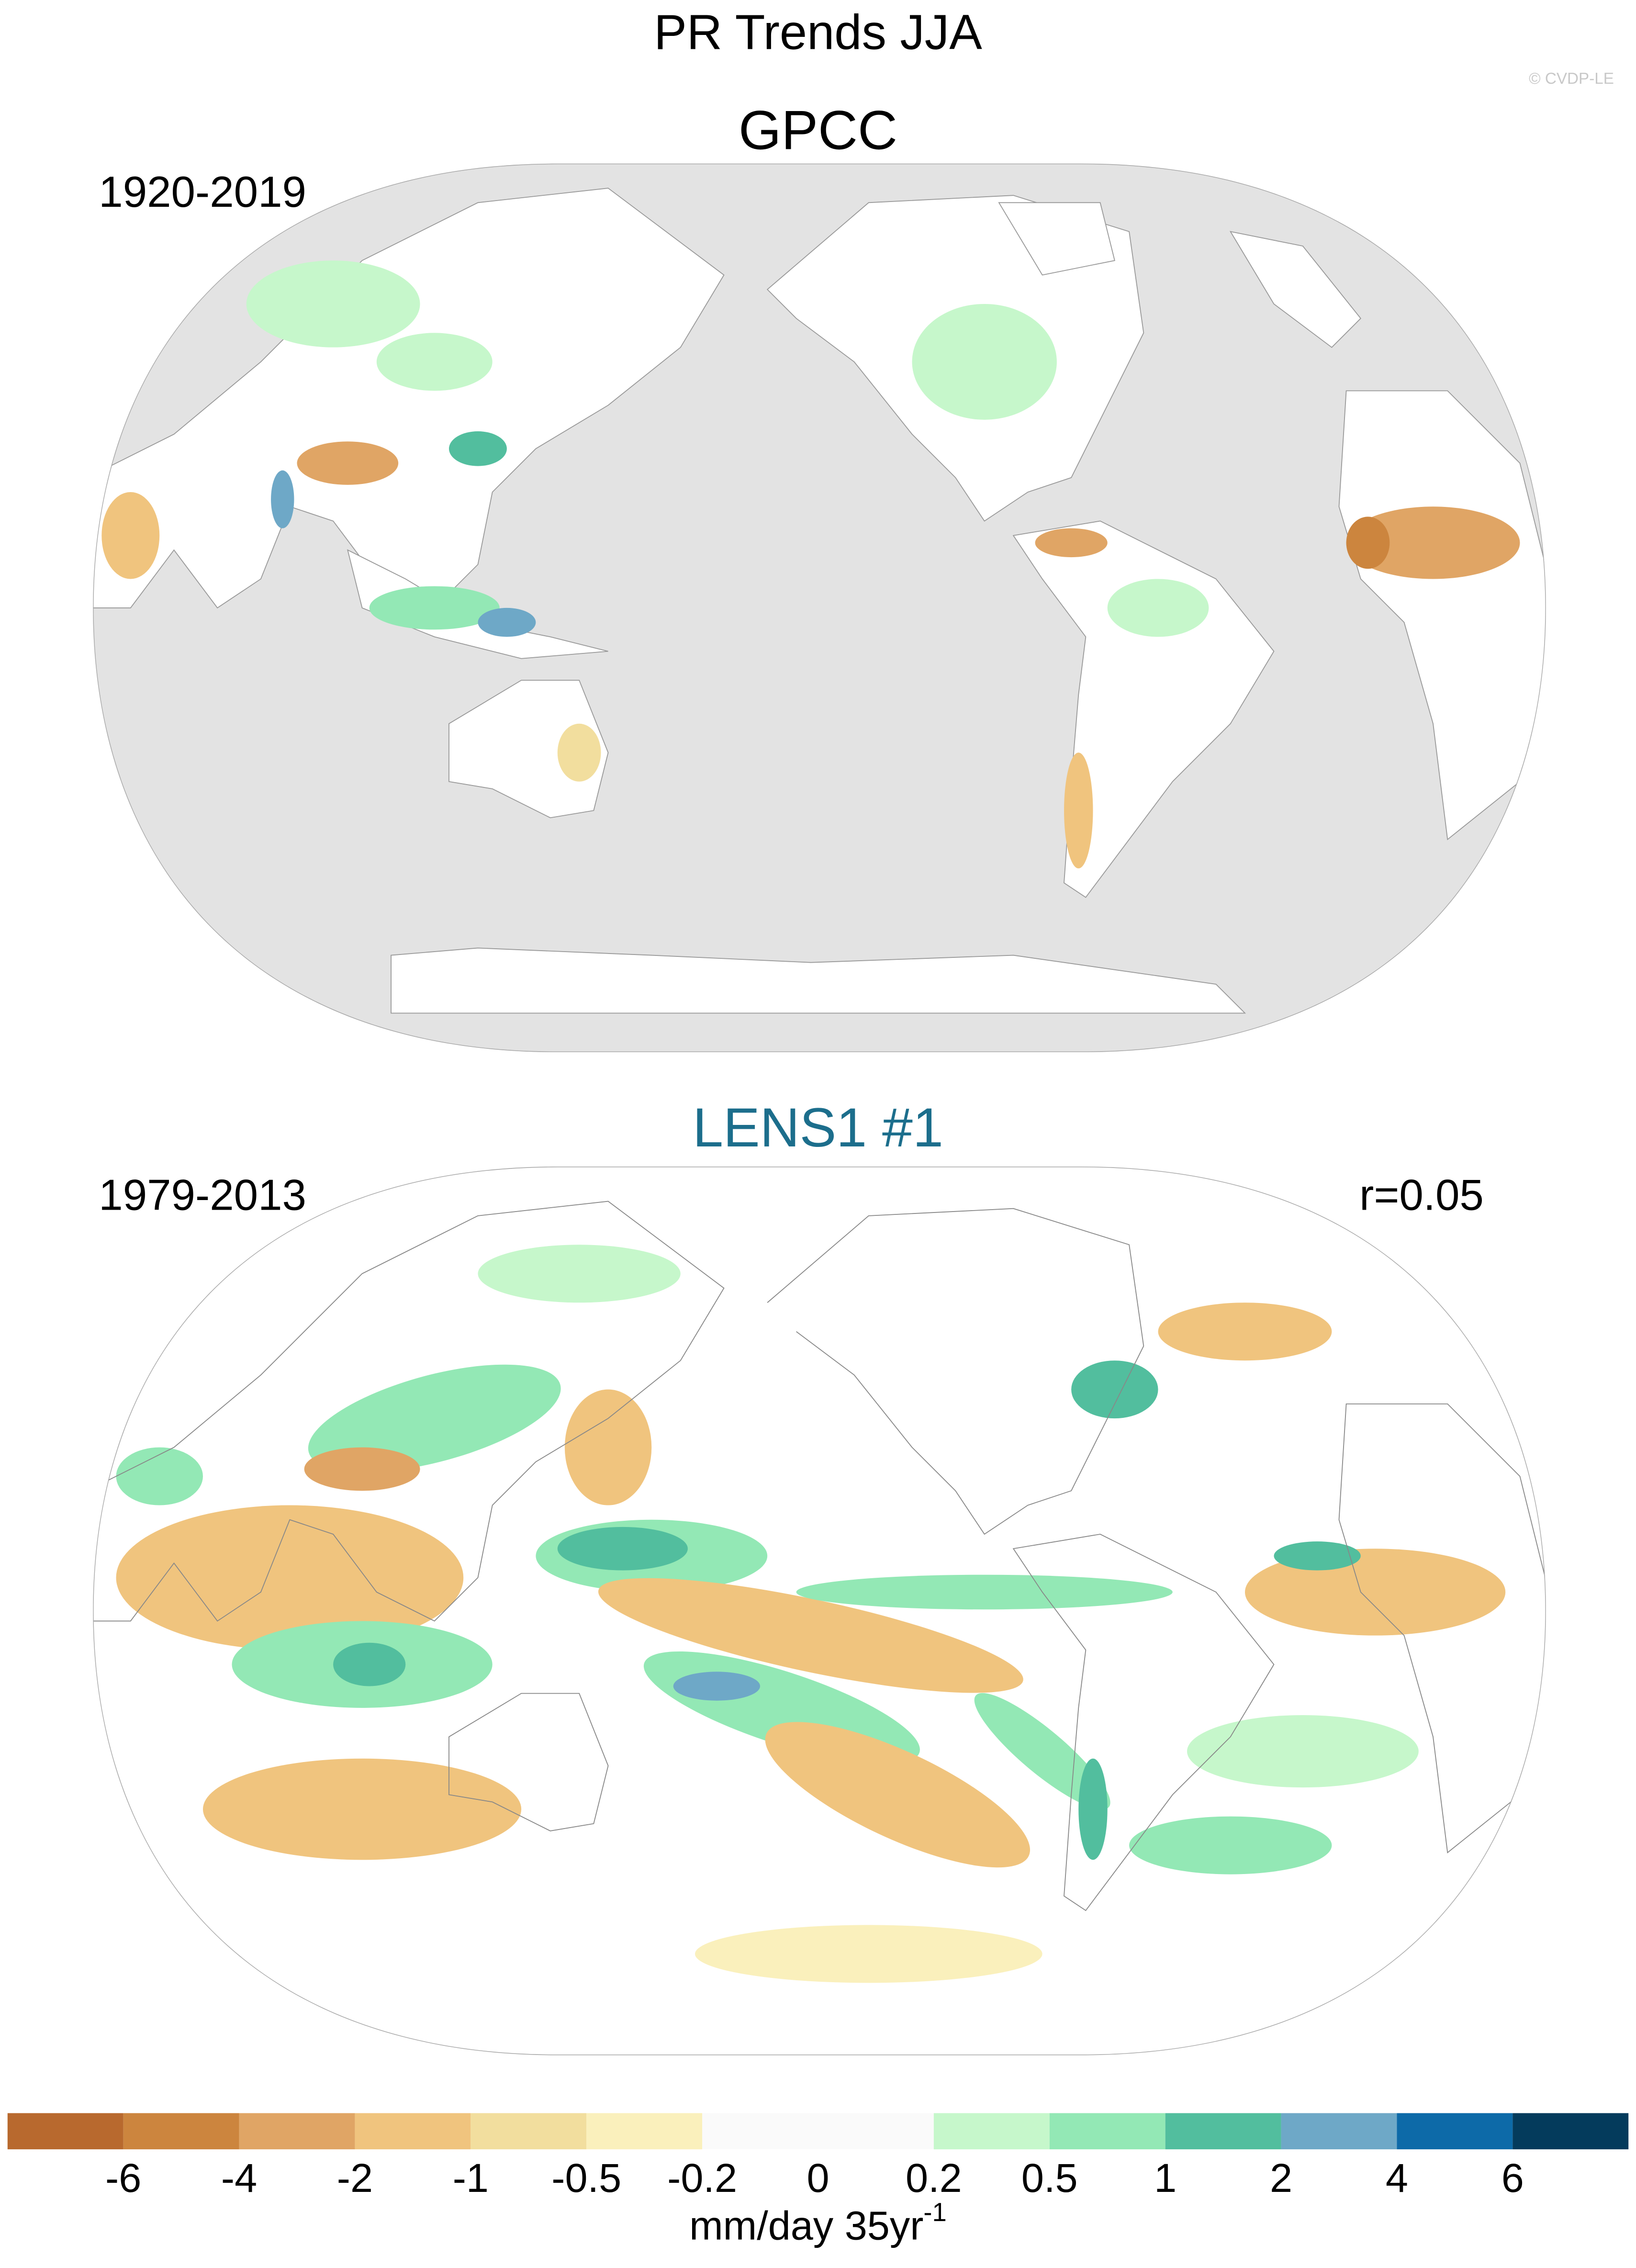  Describe the element at coordinates (123, 2178) in the screenshot. I see `colorbar-tick-label: -6` at that location.